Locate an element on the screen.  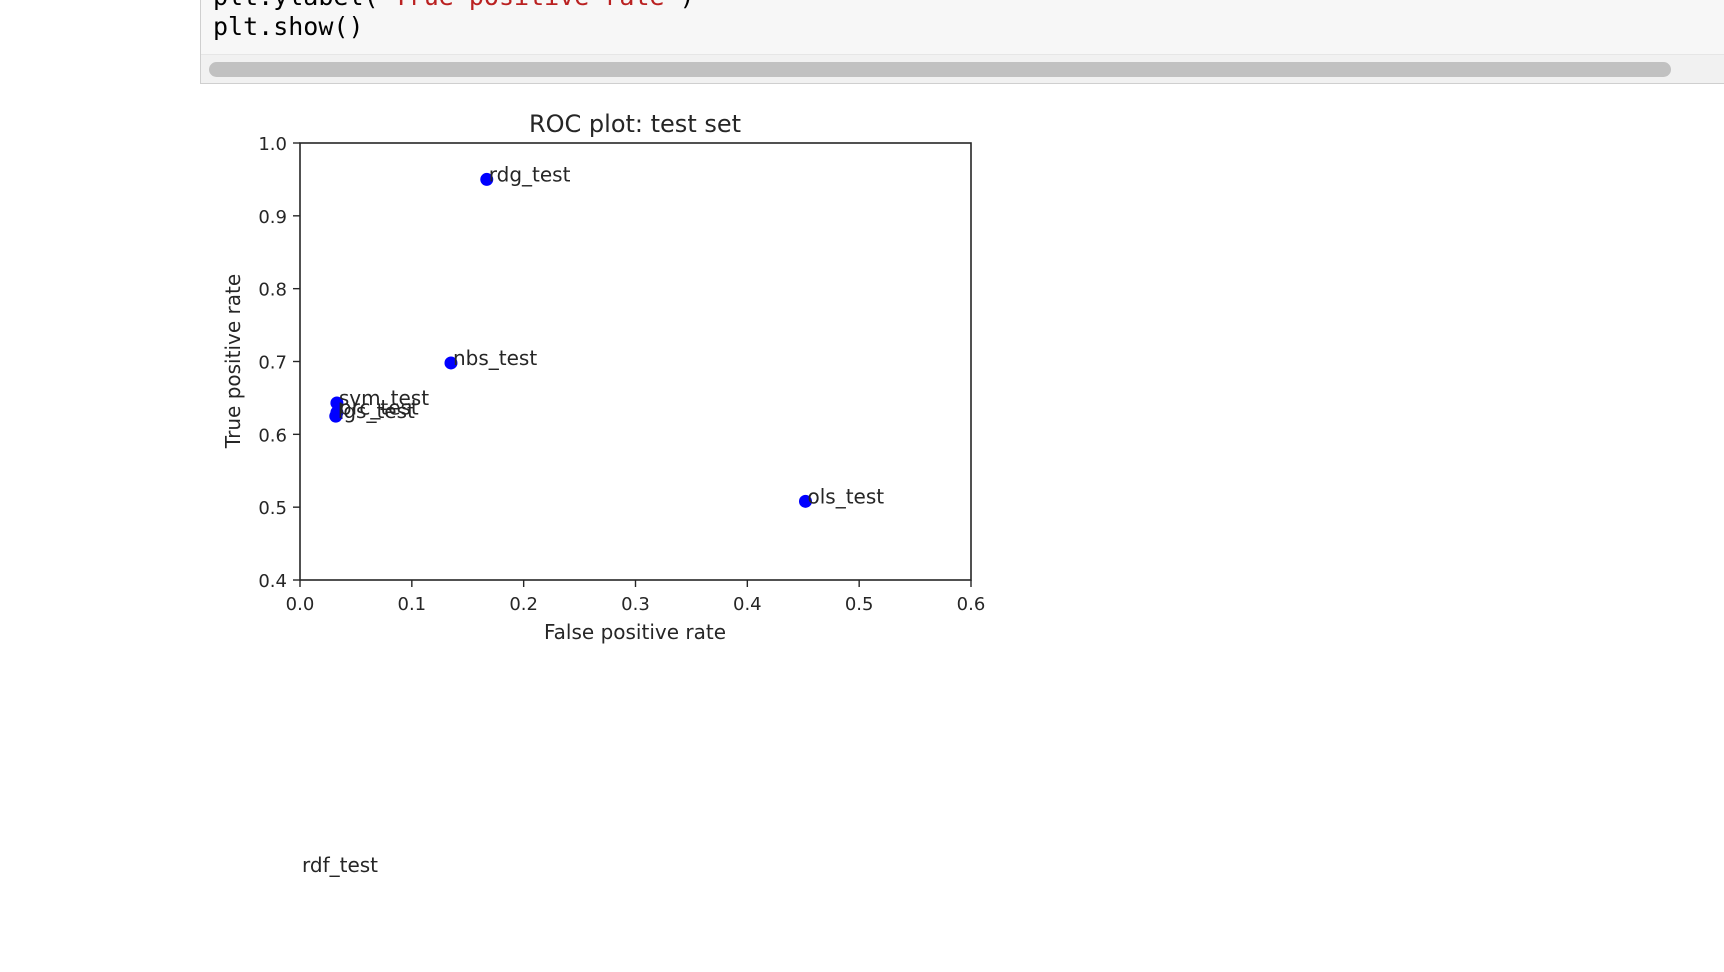
point-label: nbs_test is located at coordinates (495, 358).